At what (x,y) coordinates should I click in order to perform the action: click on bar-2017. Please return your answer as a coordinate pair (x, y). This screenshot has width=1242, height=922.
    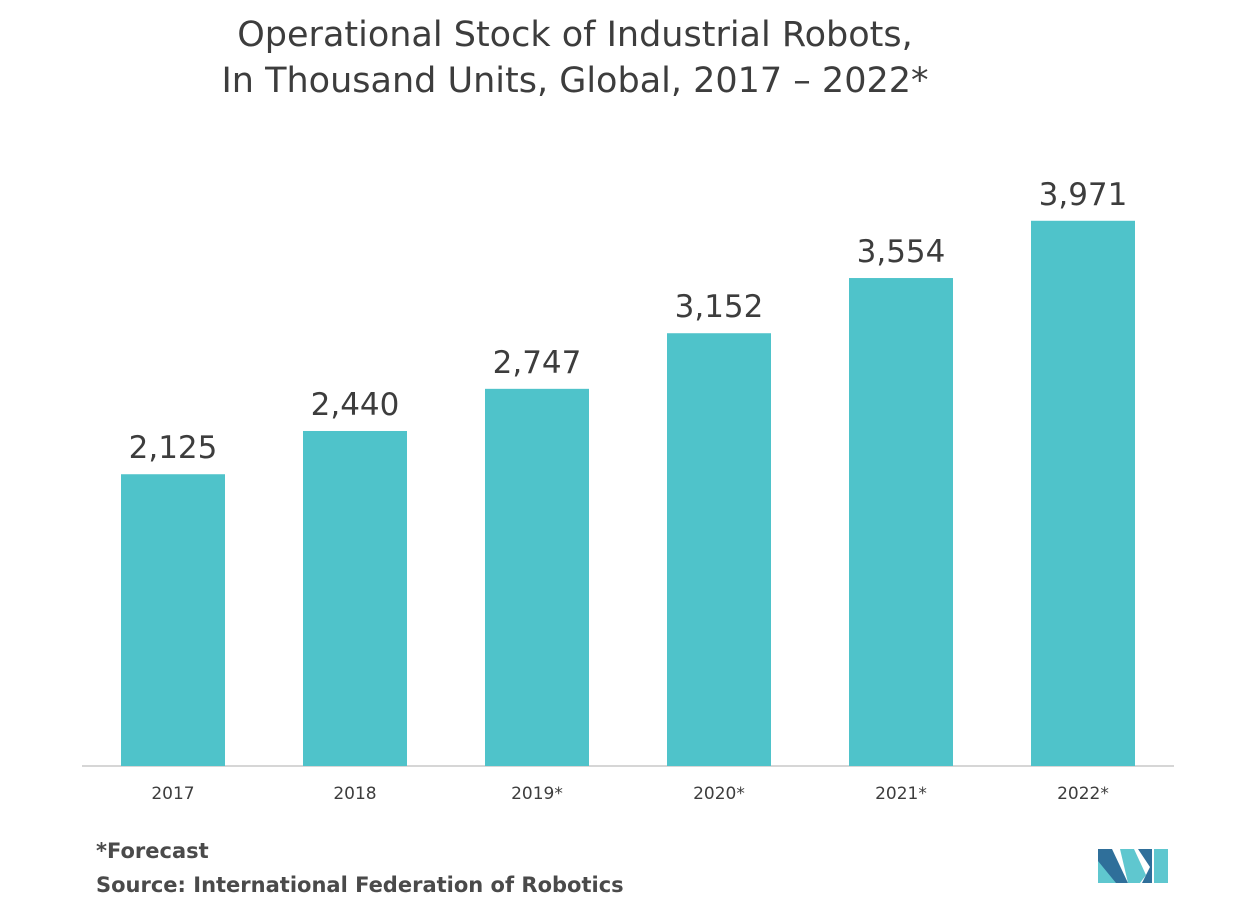
    Looking at the image, I should click on (173, 620).